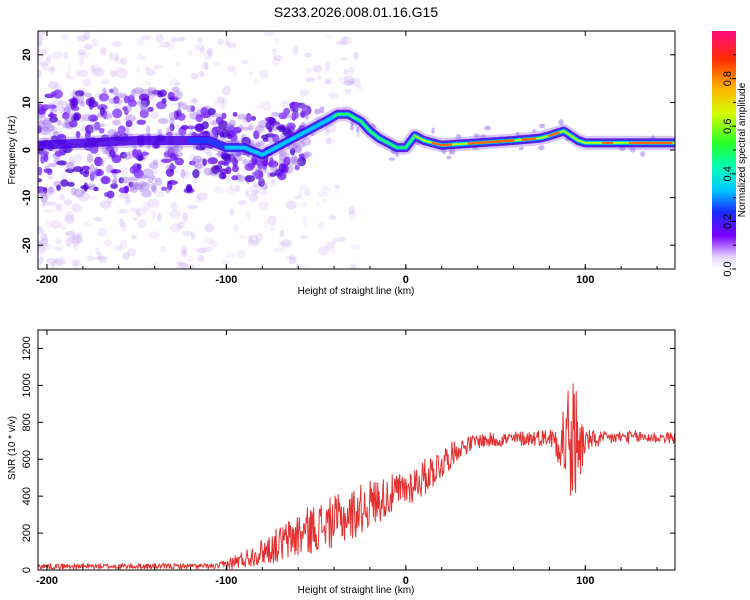 This screenshot has width=750, height=600. What do you see at coordinates (728, 221) in the screenshot?
I see `colorbar-tick-label: 0.2` at bounding box center [728, 221].